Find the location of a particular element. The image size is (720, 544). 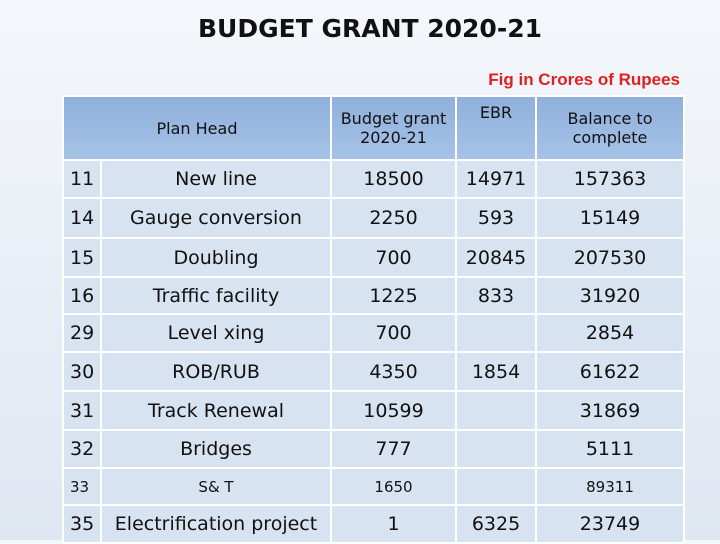

code-cell: 15 is located at coordinates (82, 257).